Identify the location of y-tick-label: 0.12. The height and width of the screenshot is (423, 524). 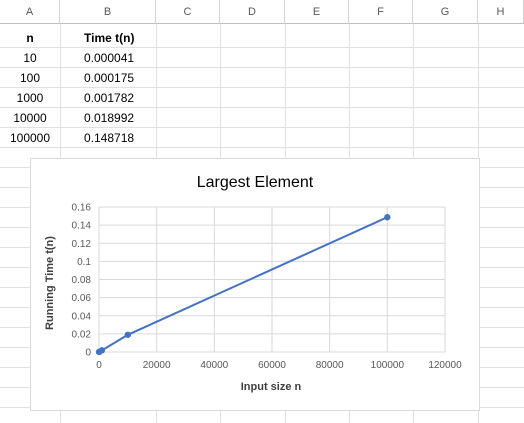
(82, 244).